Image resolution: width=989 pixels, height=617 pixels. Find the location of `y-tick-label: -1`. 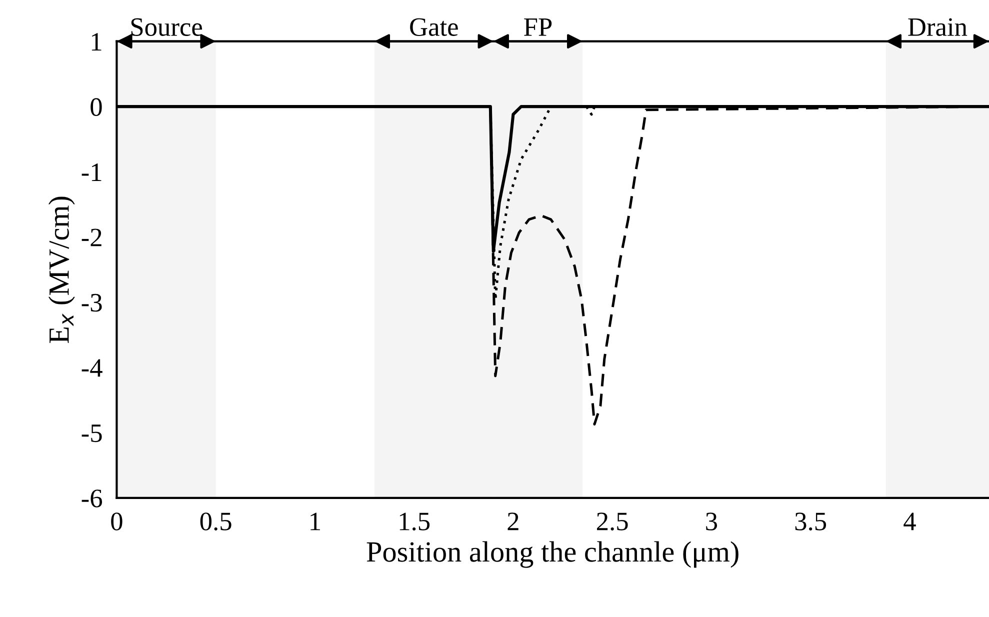

y-tick-label: -1 is located at coordinates (92, 172).